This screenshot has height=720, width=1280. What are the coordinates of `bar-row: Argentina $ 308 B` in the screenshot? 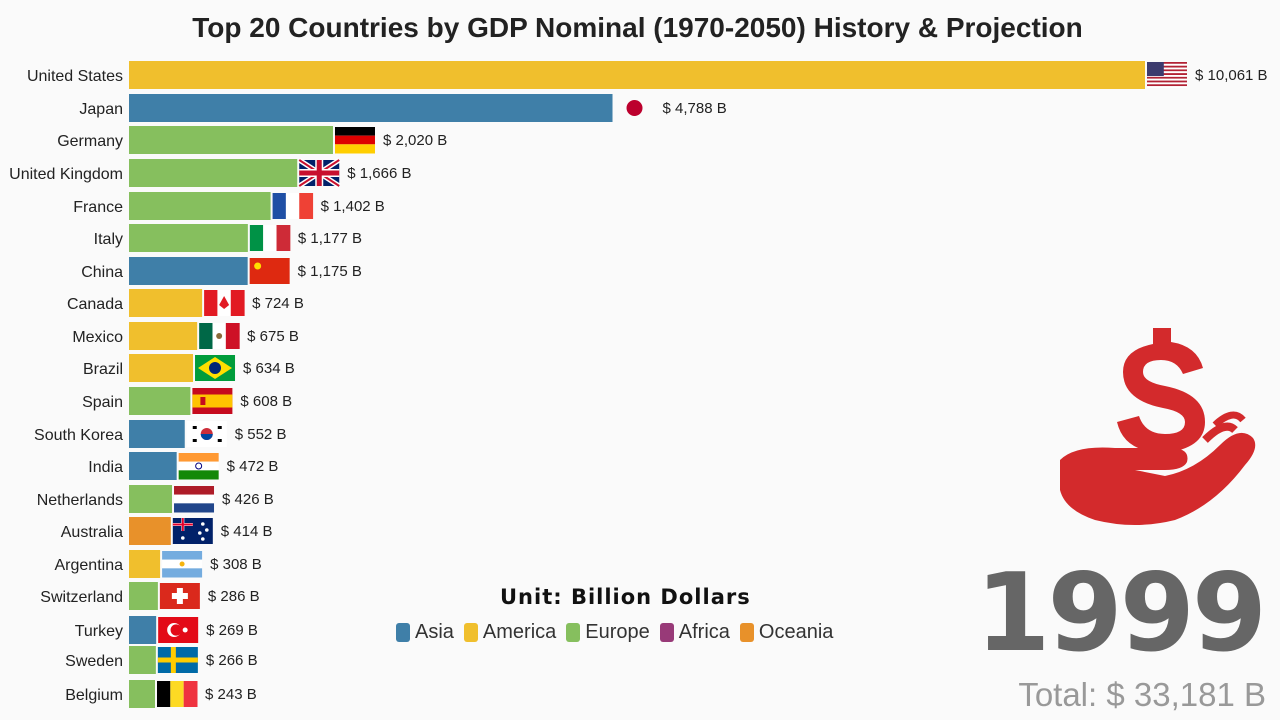 It's located at (158, 564).